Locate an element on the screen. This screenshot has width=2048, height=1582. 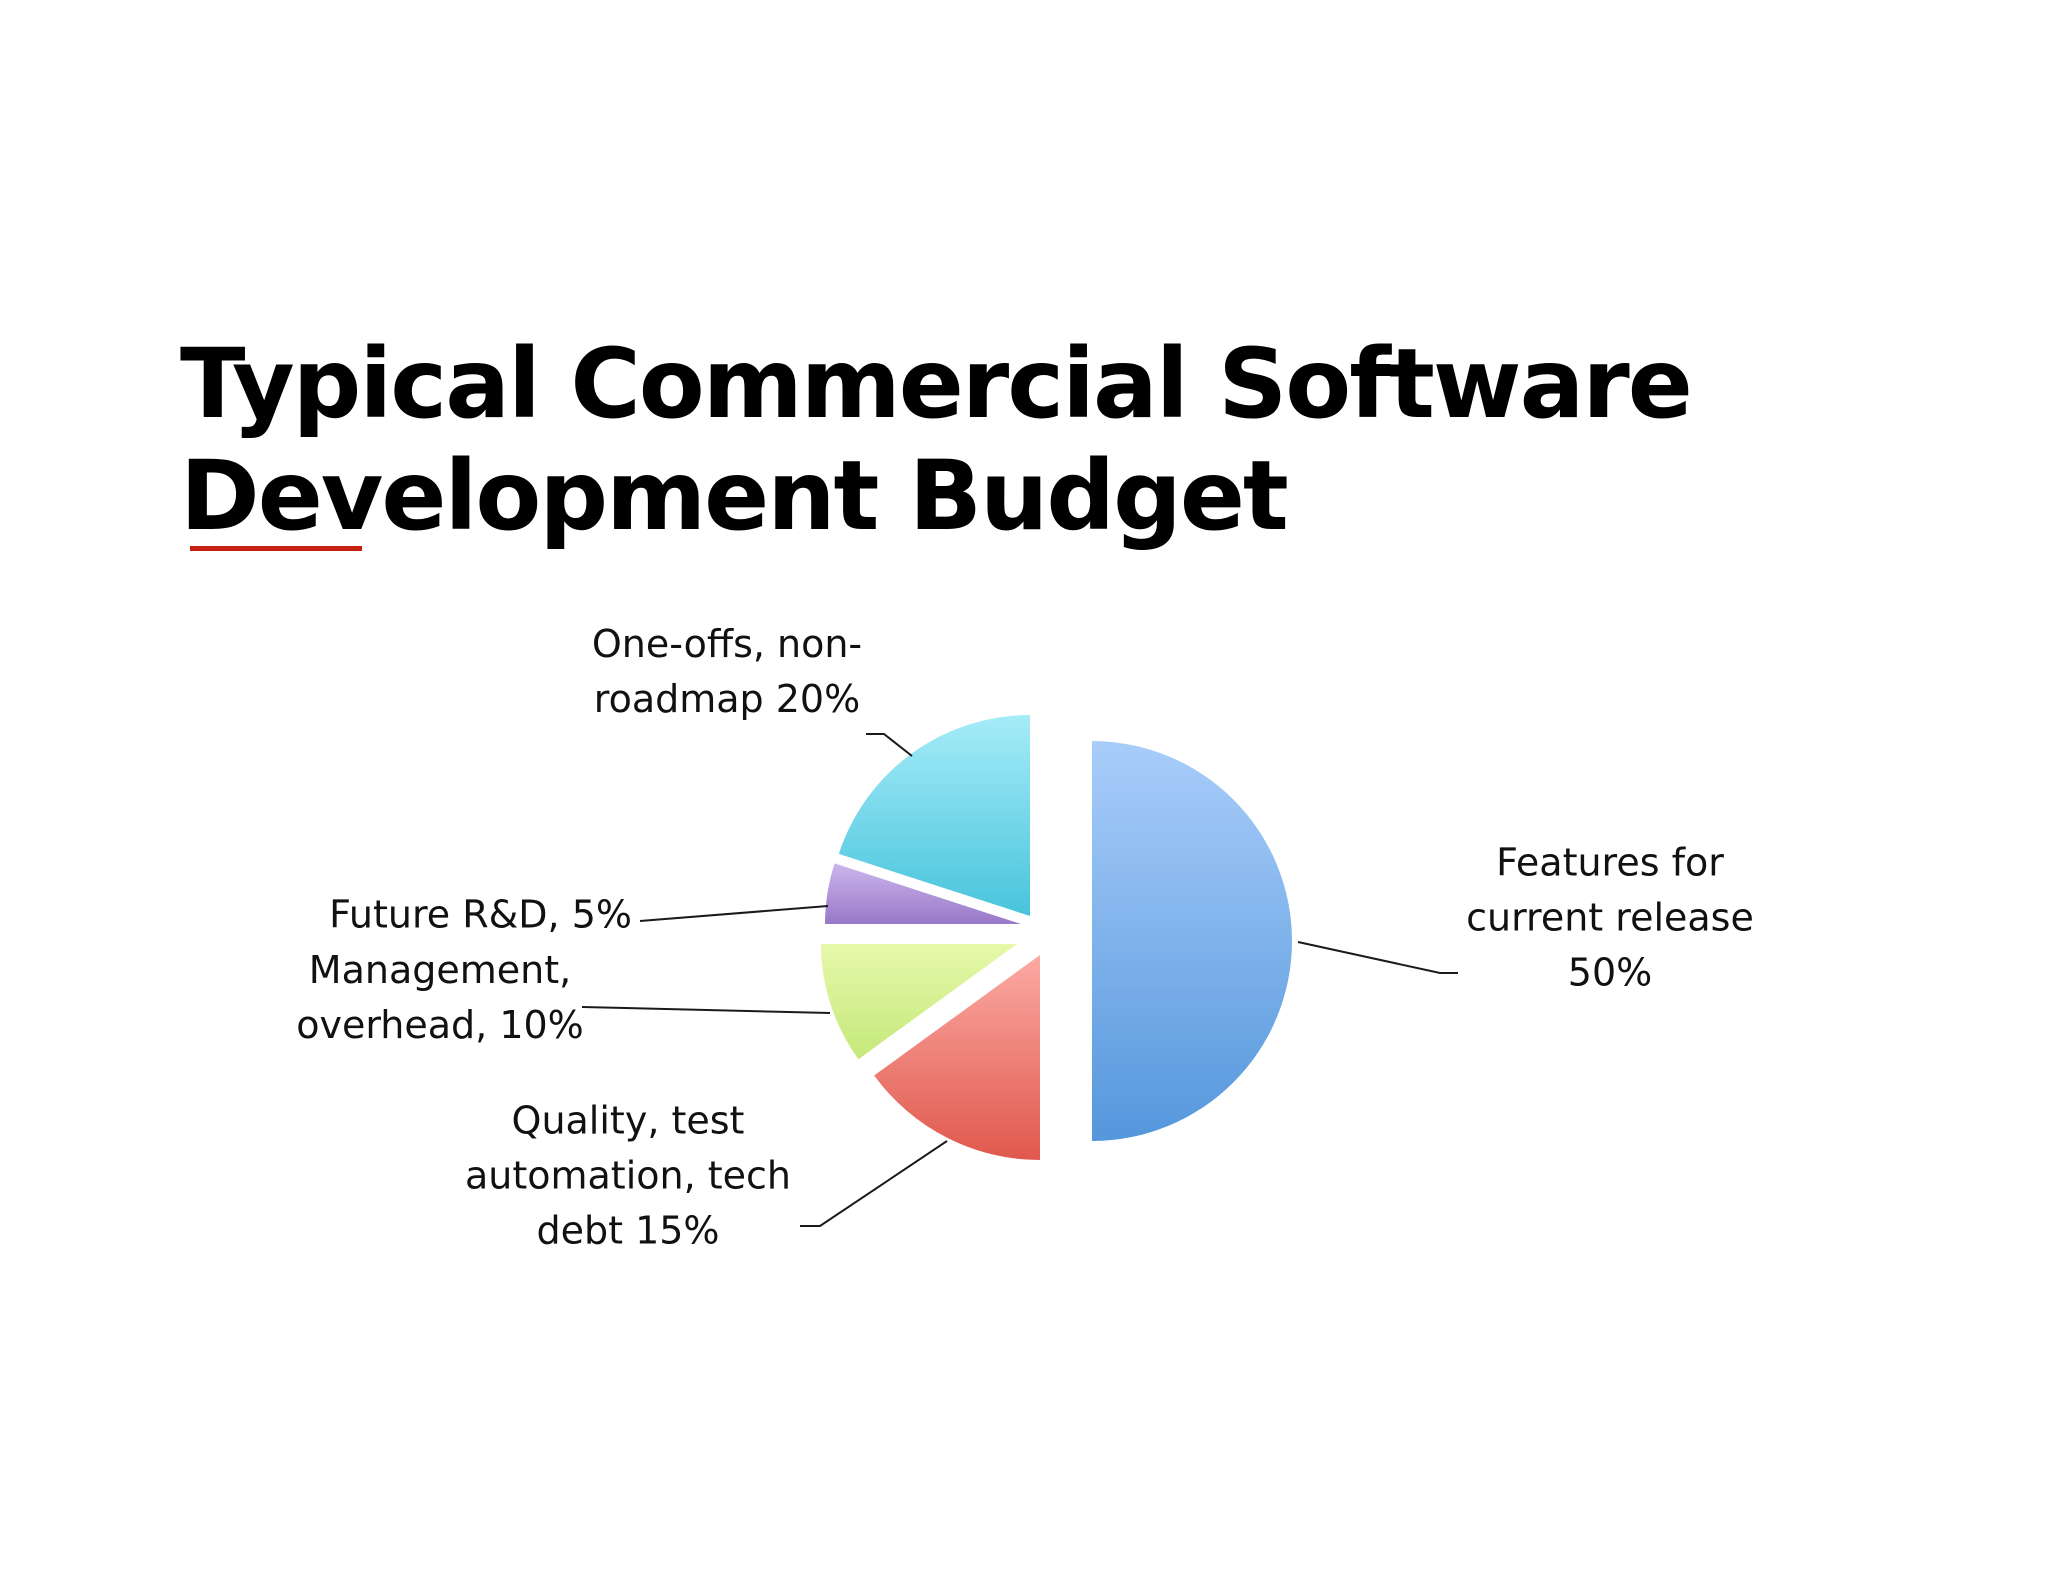
slice-label-future-r-d: Future R&D, 5% is located at coordinates (480, 915).